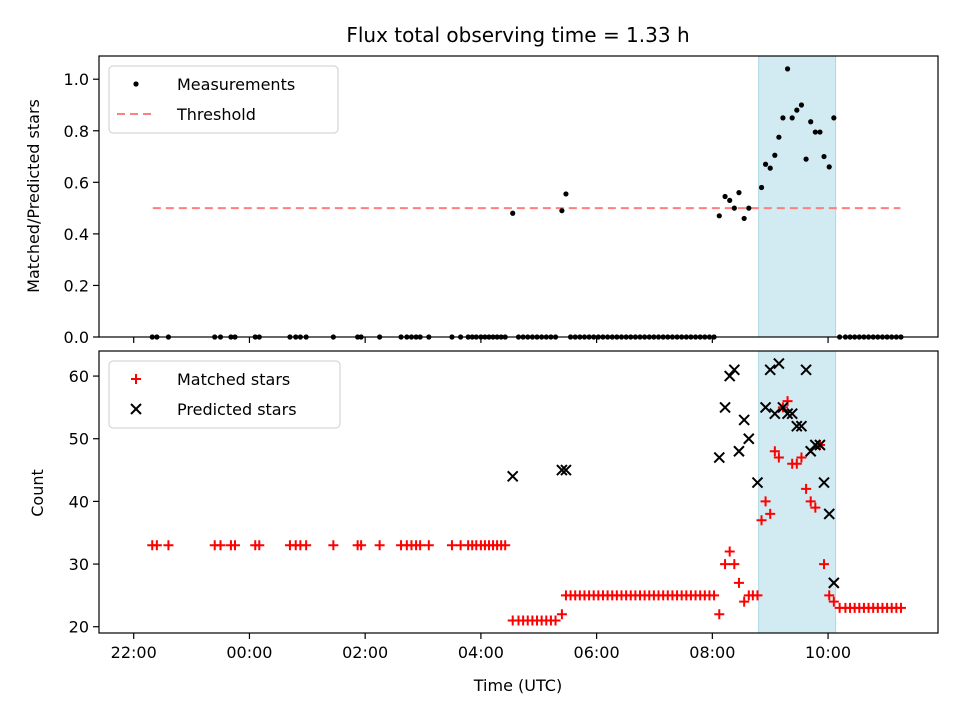 Image resolution: width=960 pixels, height=720 pixels. I want to click on y-tick-label: 0.8, so click(76, 131).